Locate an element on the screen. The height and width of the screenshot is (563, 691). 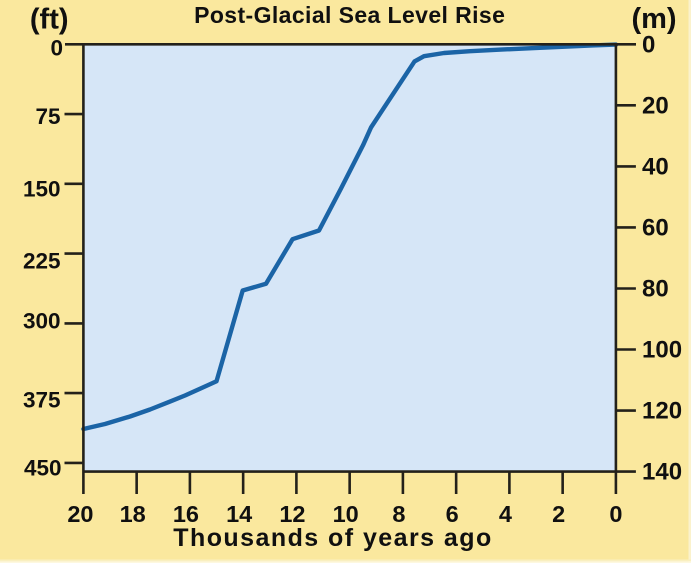
svg-text: 10 is located at coordinates (346, 514).